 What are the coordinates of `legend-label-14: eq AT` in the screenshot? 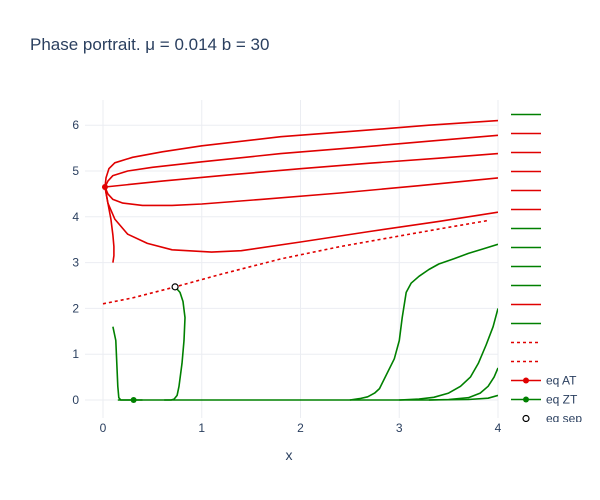 It's located at (561, 381).